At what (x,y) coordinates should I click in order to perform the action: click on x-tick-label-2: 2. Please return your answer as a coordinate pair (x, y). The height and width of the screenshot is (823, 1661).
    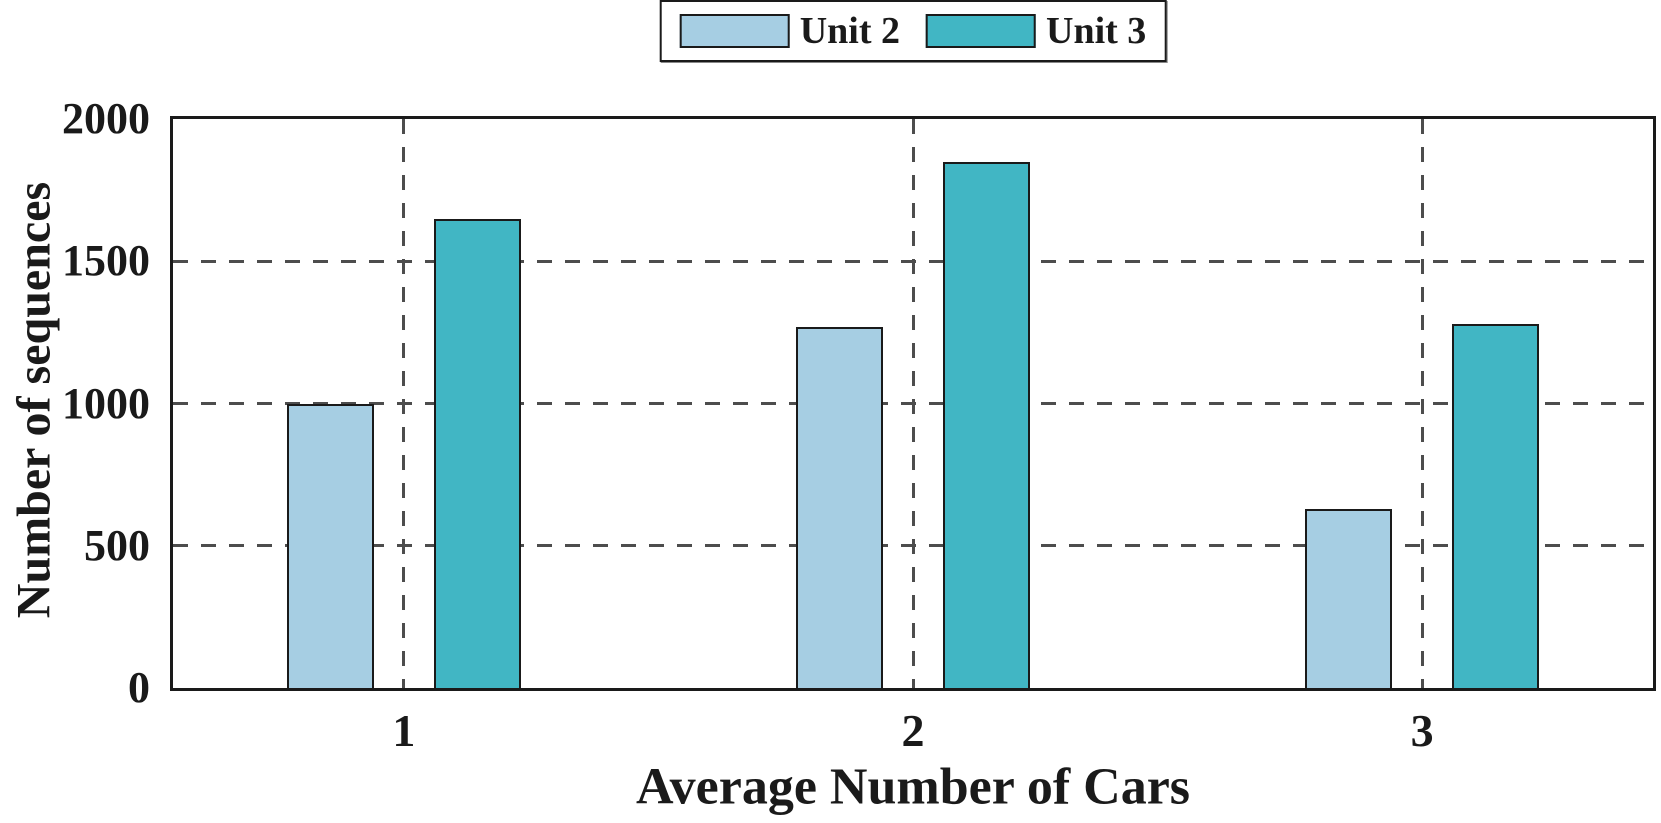
    Looking at the image, I should click on (913, 730).